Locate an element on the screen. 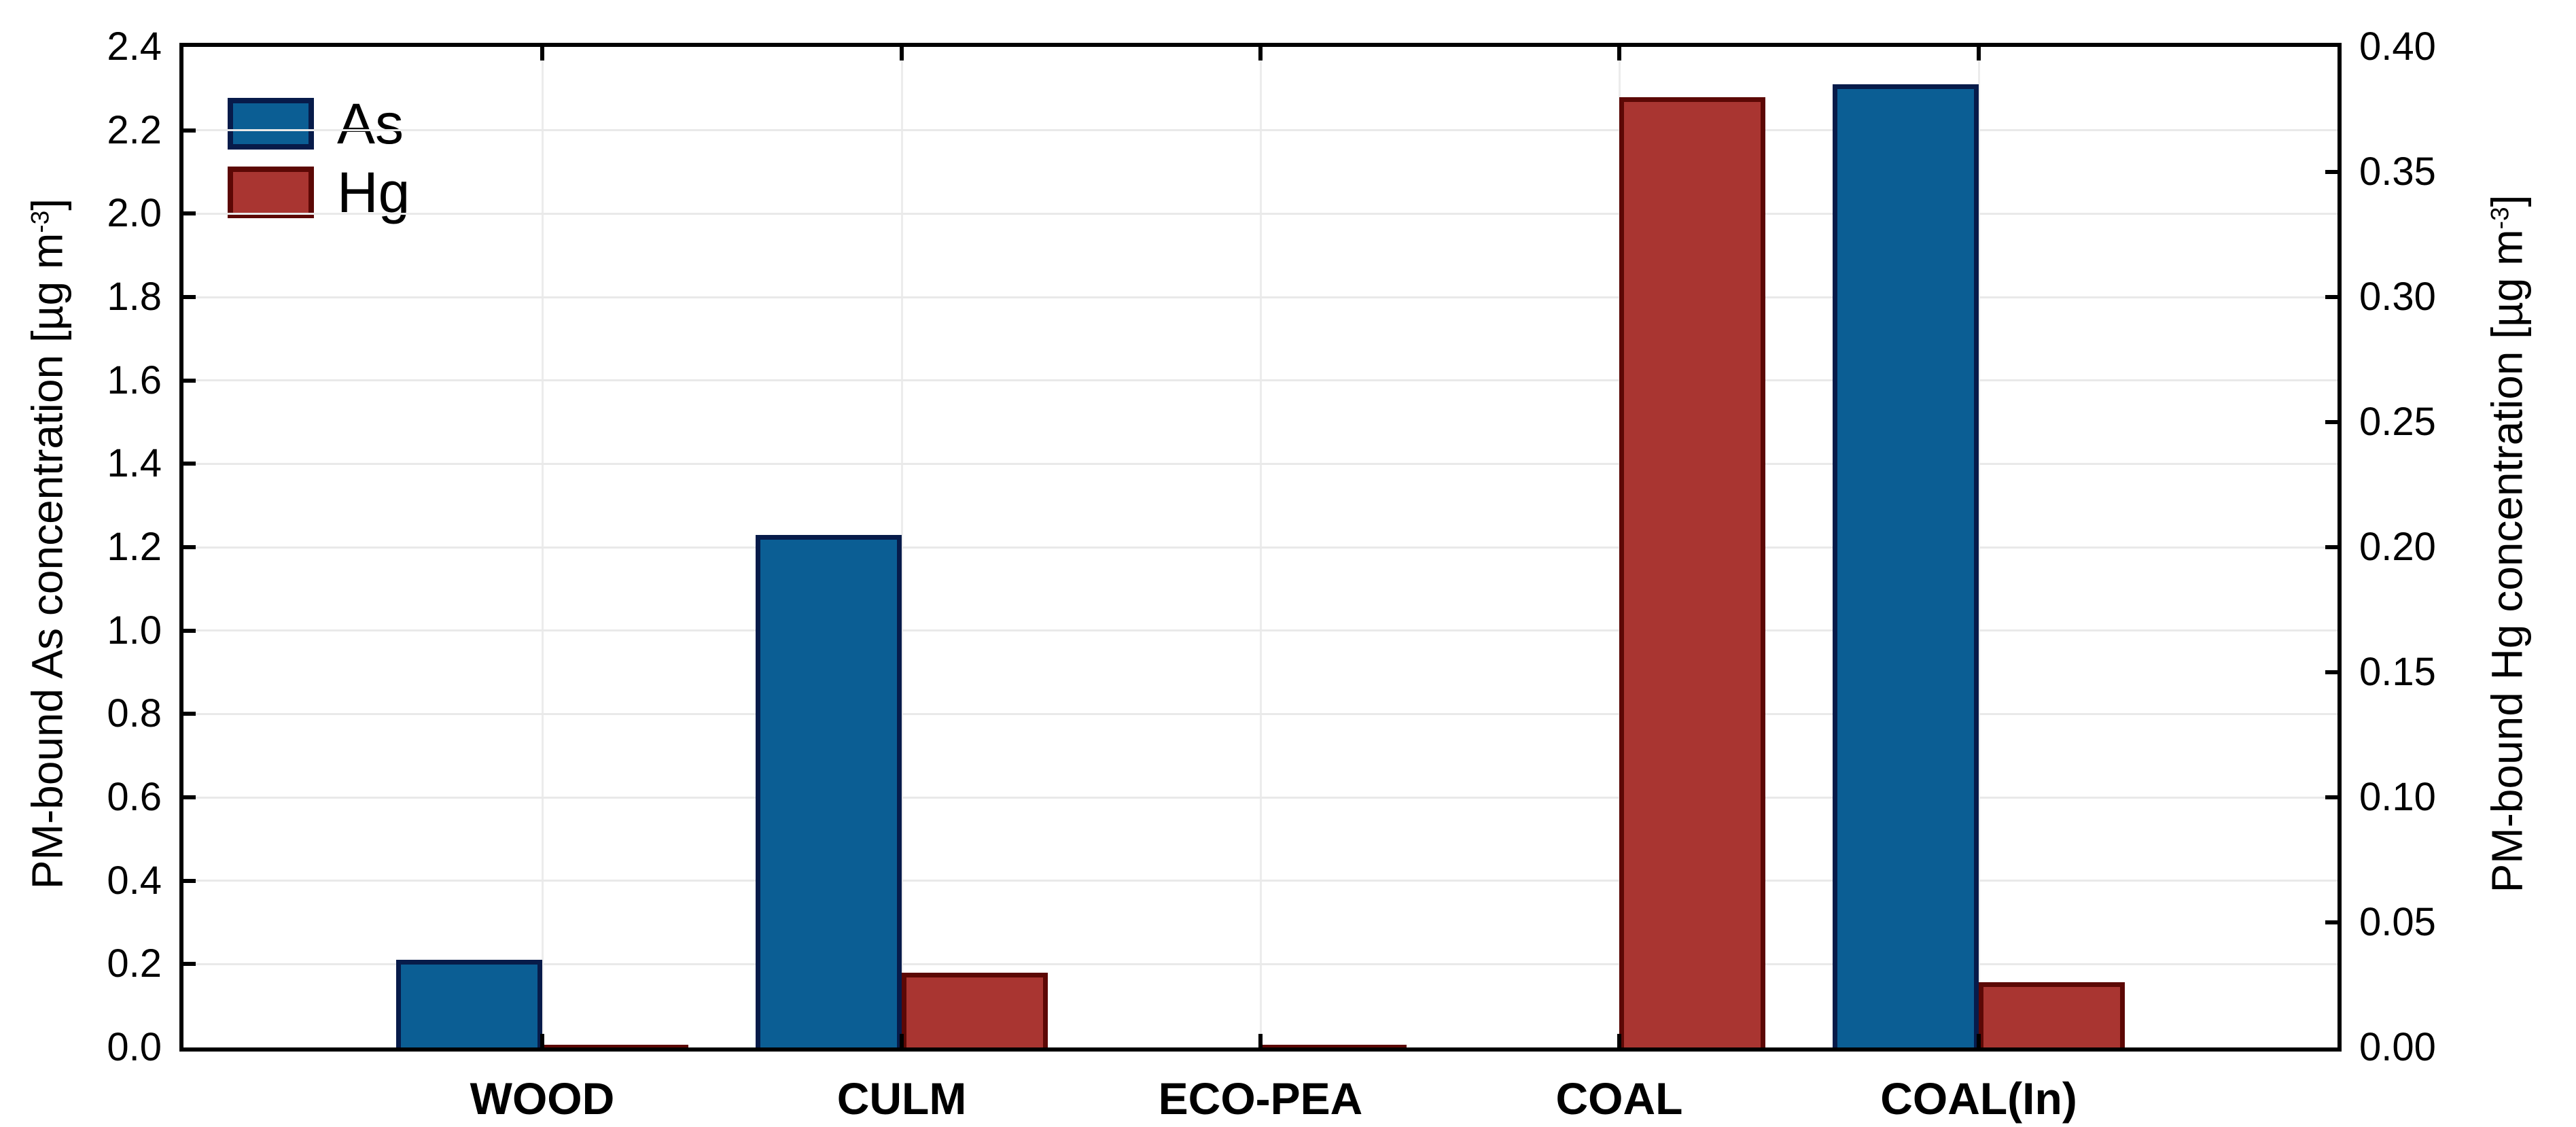  legend-entry-as: As is located at coordinates (319, 123).